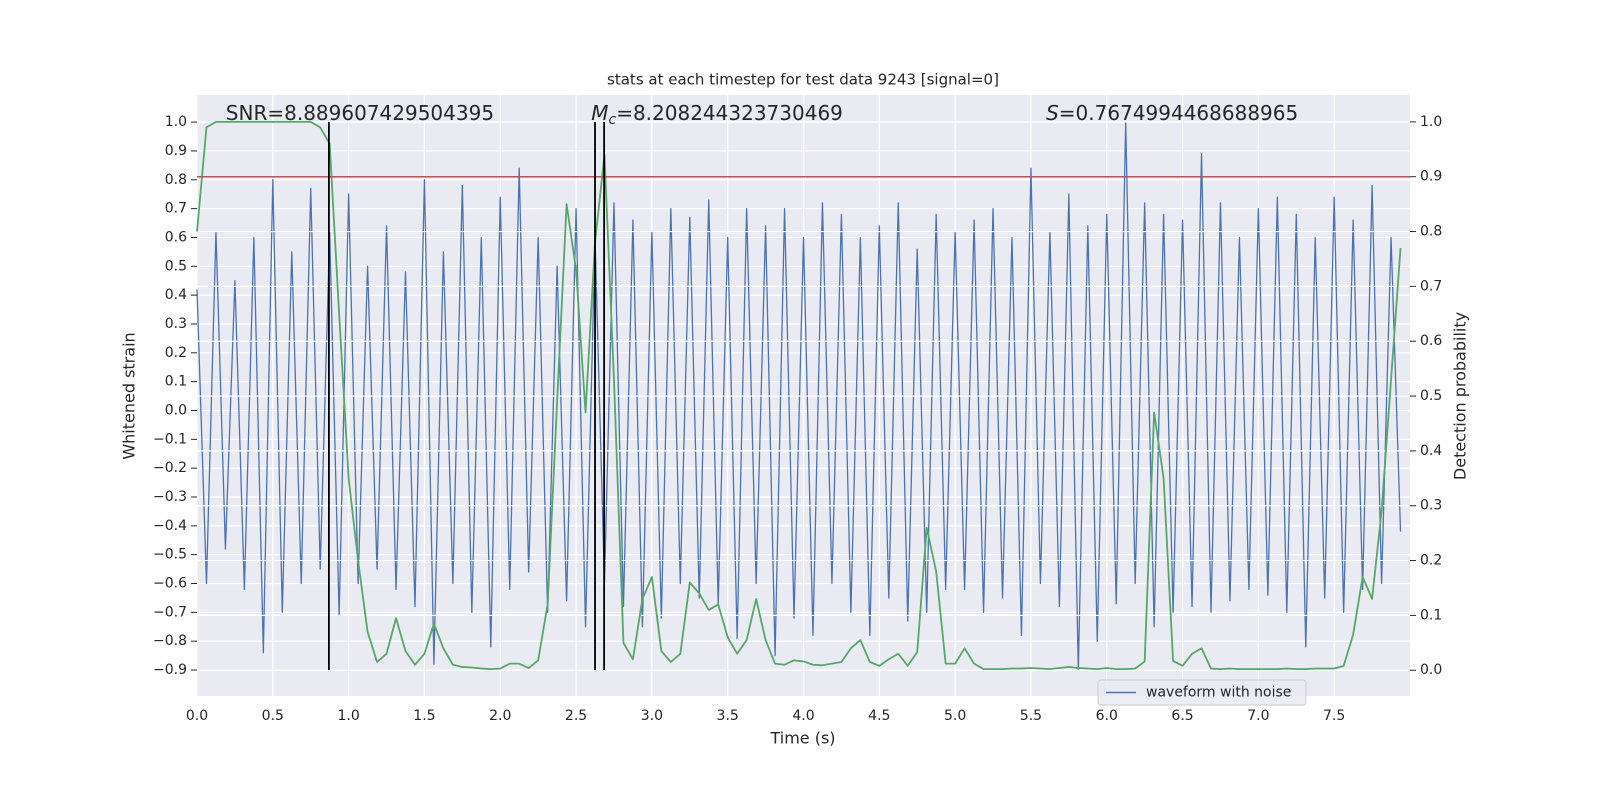 This screenshot has height=804, width=1600. I want to click on y-tick-label: −0.8, so click(170, 641).